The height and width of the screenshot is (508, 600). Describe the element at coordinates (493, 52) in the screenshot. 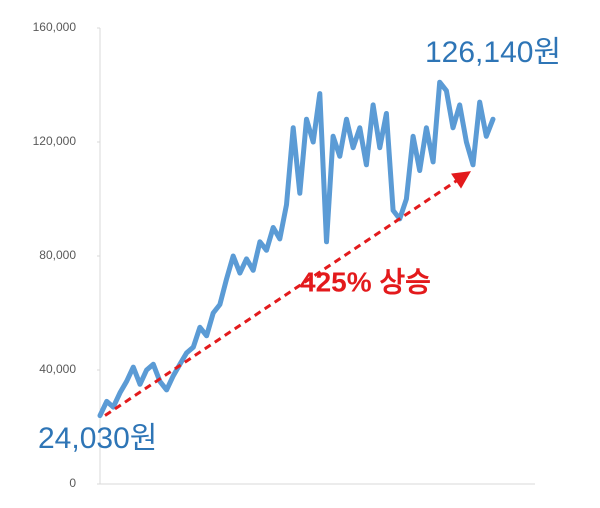

I see `end-label: 126,140원` at that location.